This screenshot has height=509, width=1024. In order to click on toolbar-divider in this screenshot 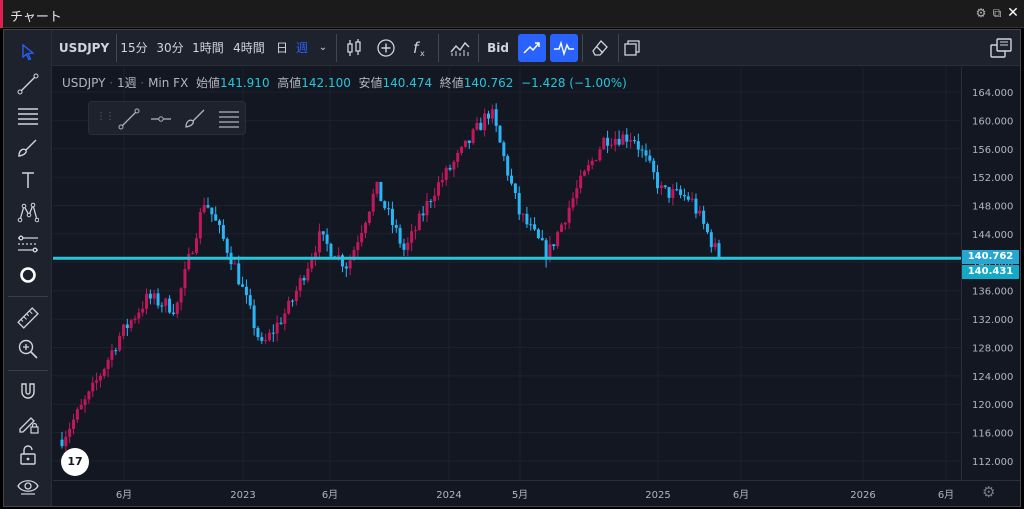, I will do `click(582, 48)`.